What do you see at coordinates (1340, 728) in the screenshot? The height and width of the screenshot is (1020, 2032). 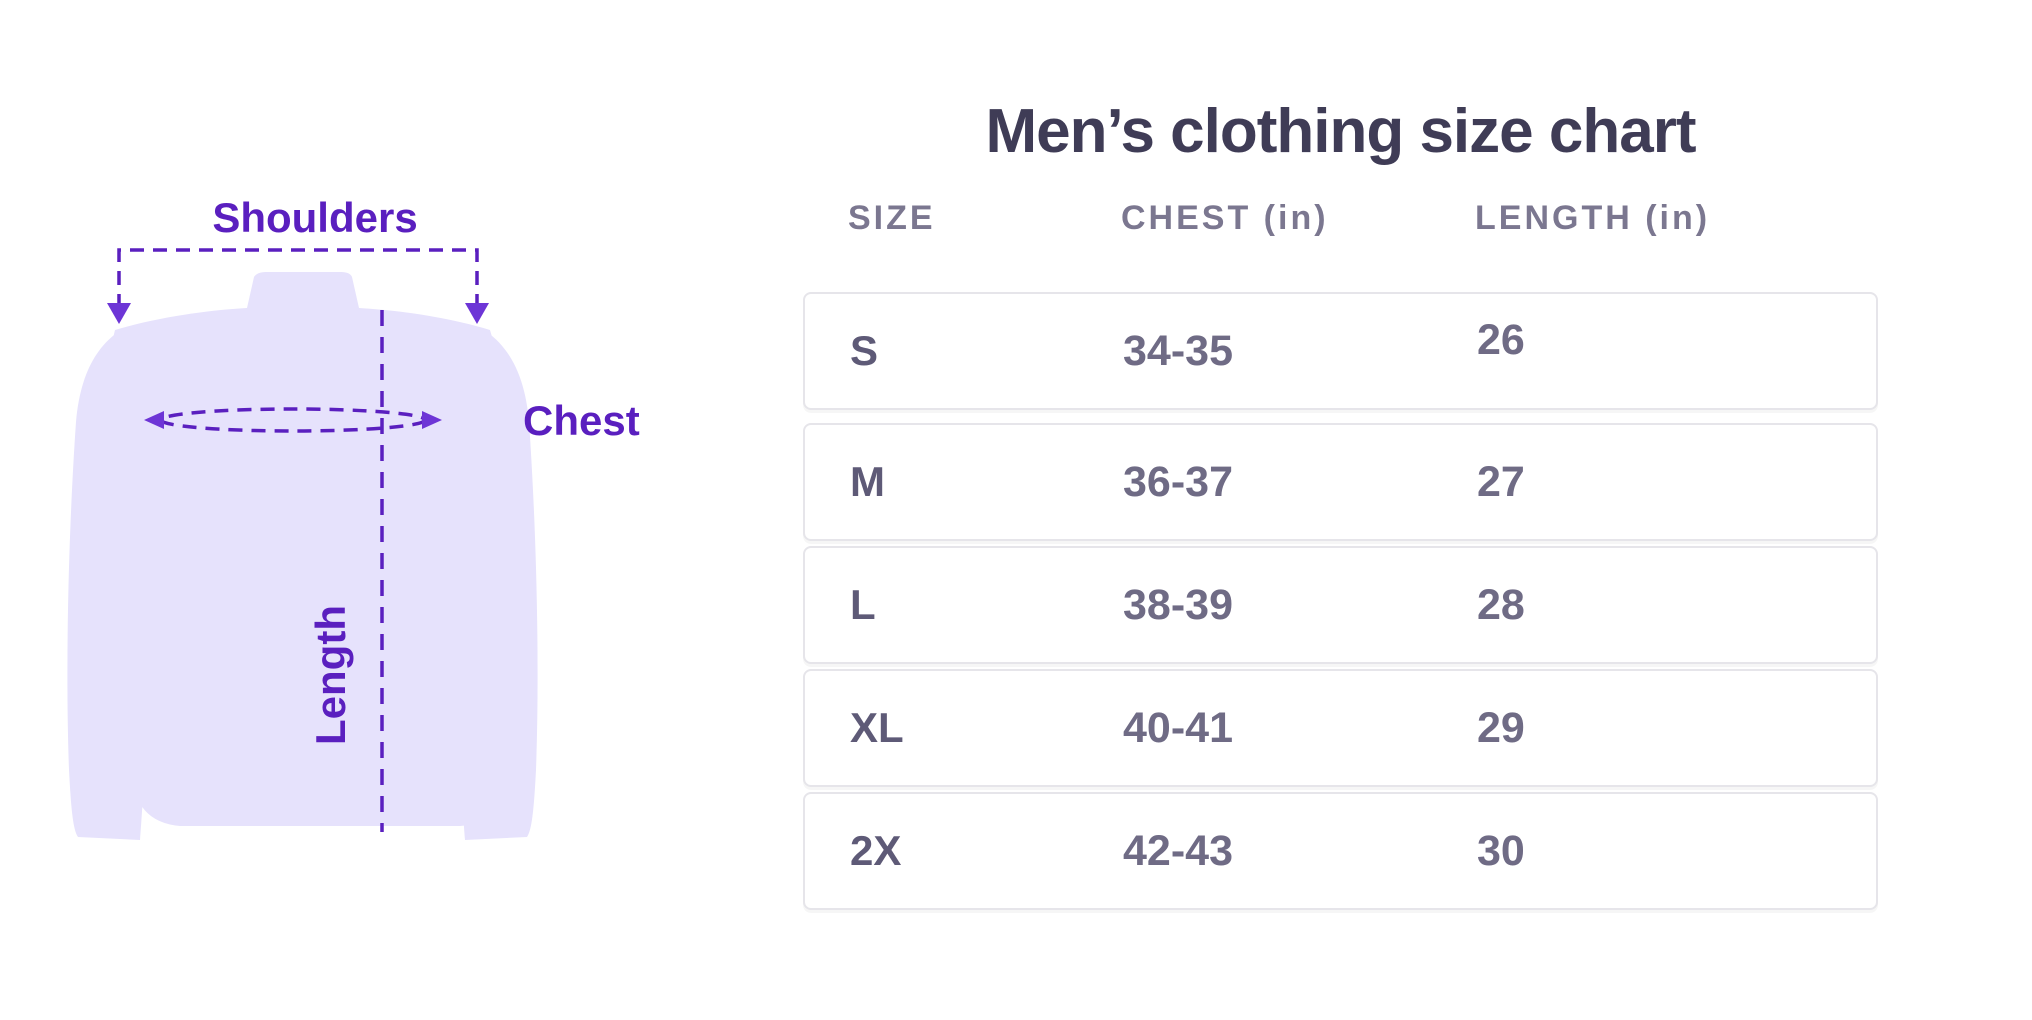 I see `table-row: XL 40-41 29` at bounding box center [1340, 728].